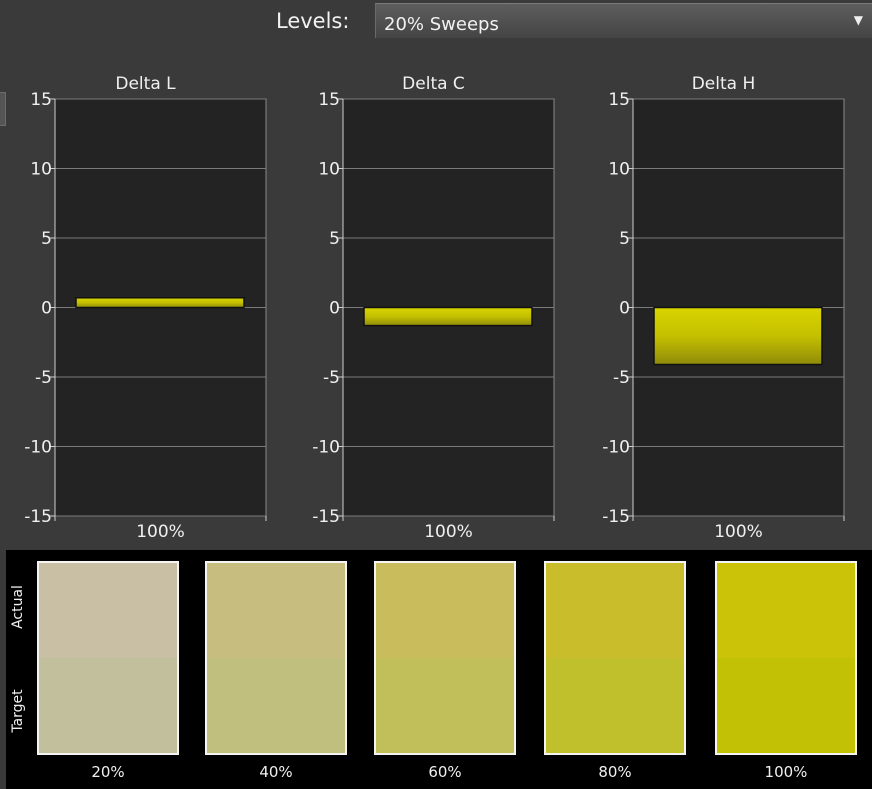  What do you see at coordinates (433, 84) in the screenshot?
I see `chart-title: Delta C` at bounding box center [433, 84].